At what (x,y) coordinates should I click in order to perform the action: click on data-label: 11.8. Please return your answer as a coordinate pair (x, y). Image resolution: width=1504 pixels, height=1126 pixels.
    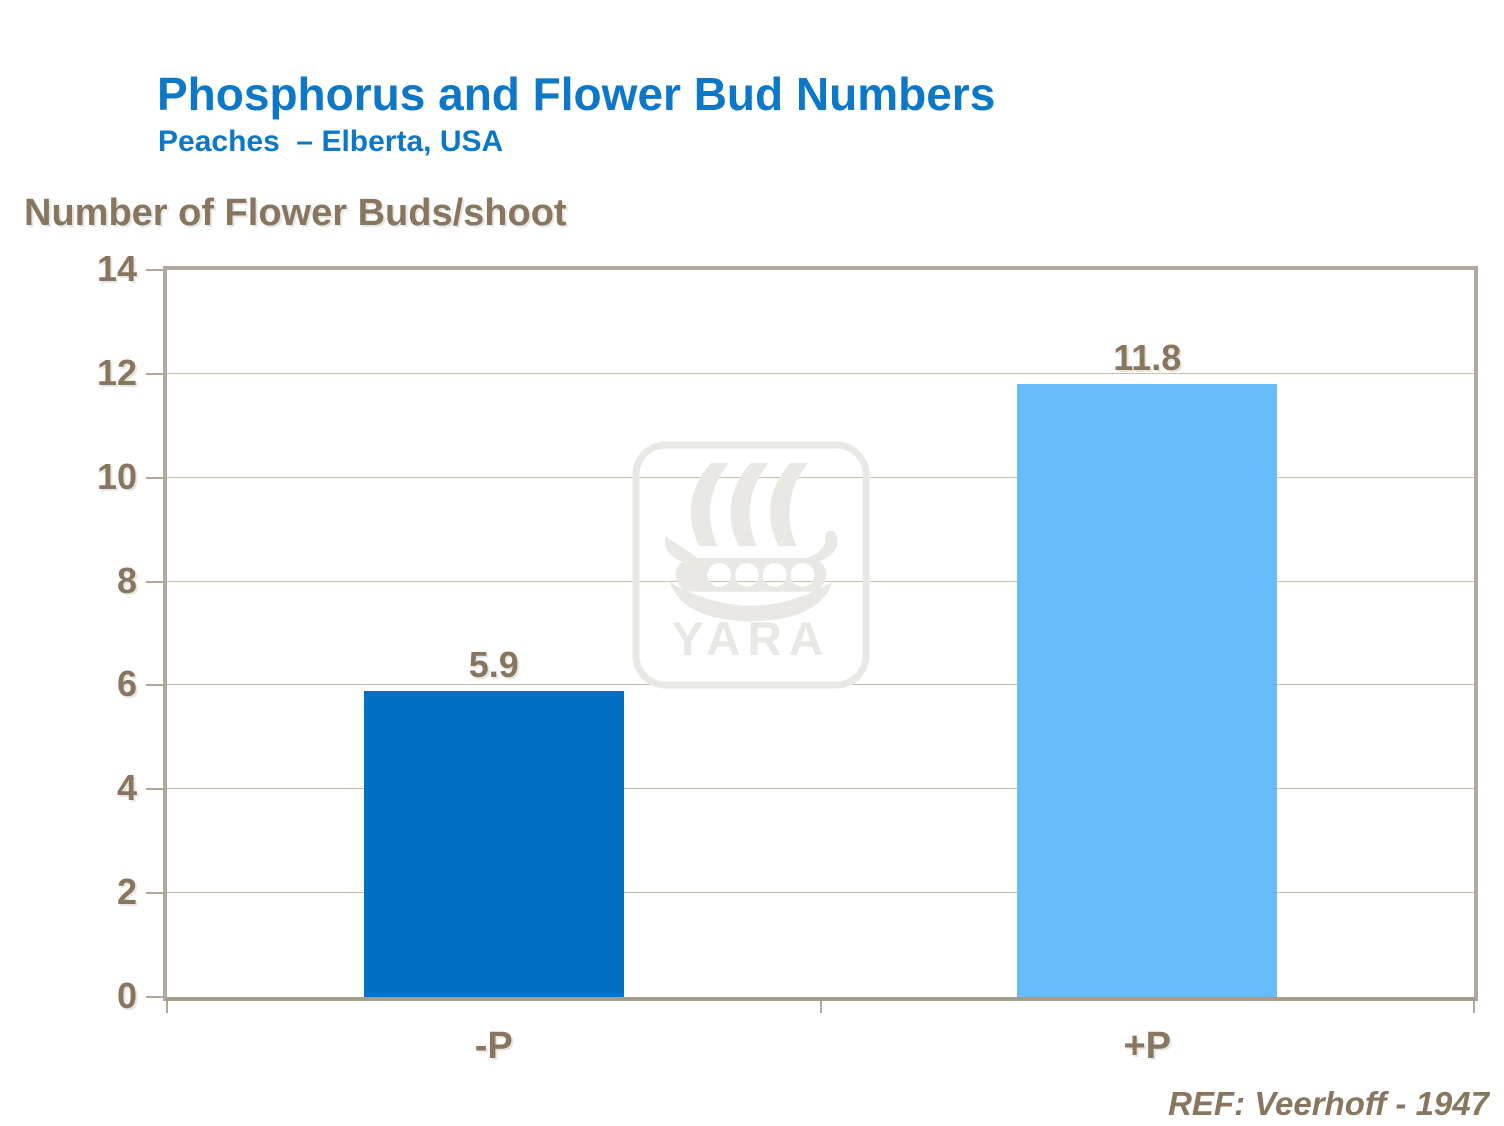
    Looking at the image, I should click on (1147, 358).